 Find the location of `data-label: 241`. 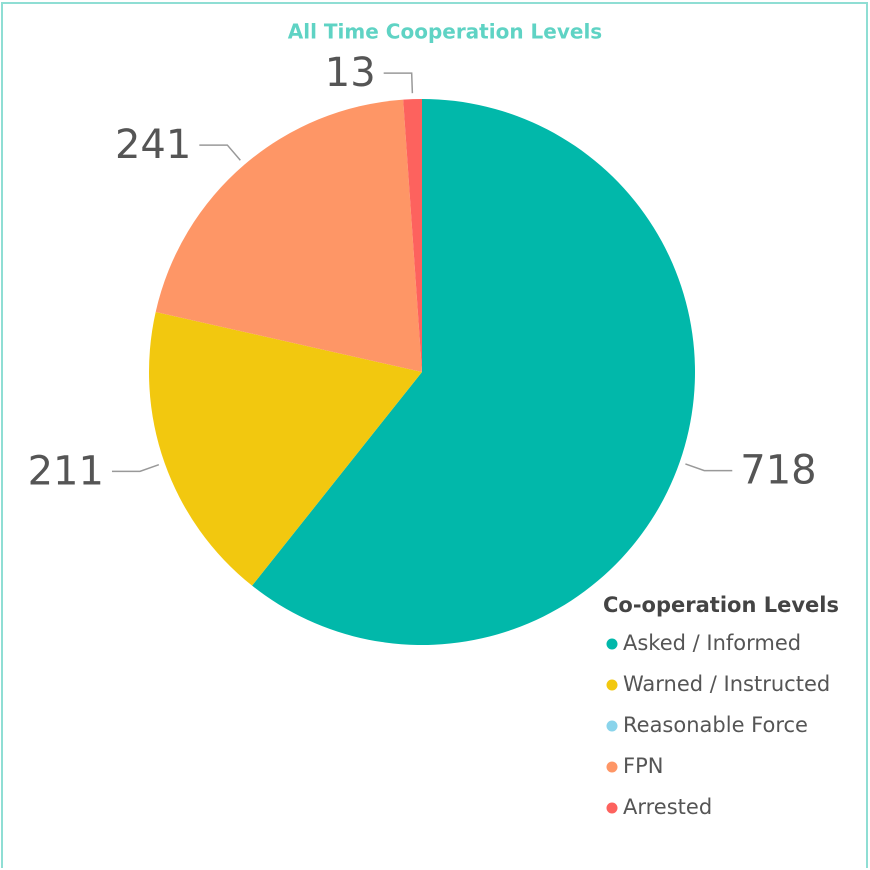

data-label: 241 is located at coordinates (153, 145).